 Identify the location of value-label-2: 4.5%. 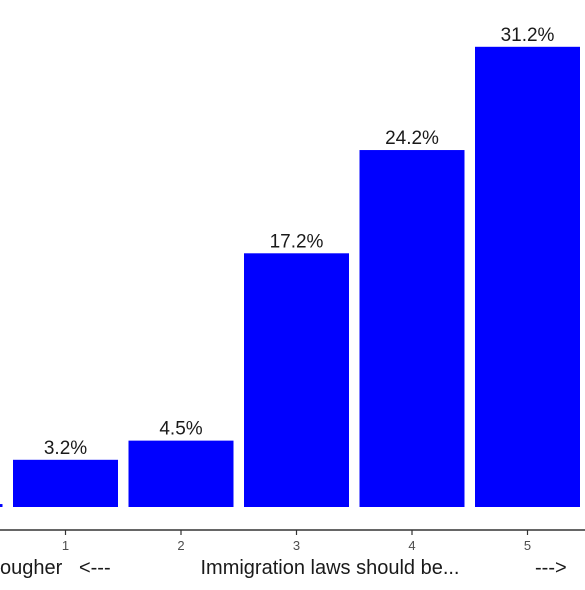
(180, 429).